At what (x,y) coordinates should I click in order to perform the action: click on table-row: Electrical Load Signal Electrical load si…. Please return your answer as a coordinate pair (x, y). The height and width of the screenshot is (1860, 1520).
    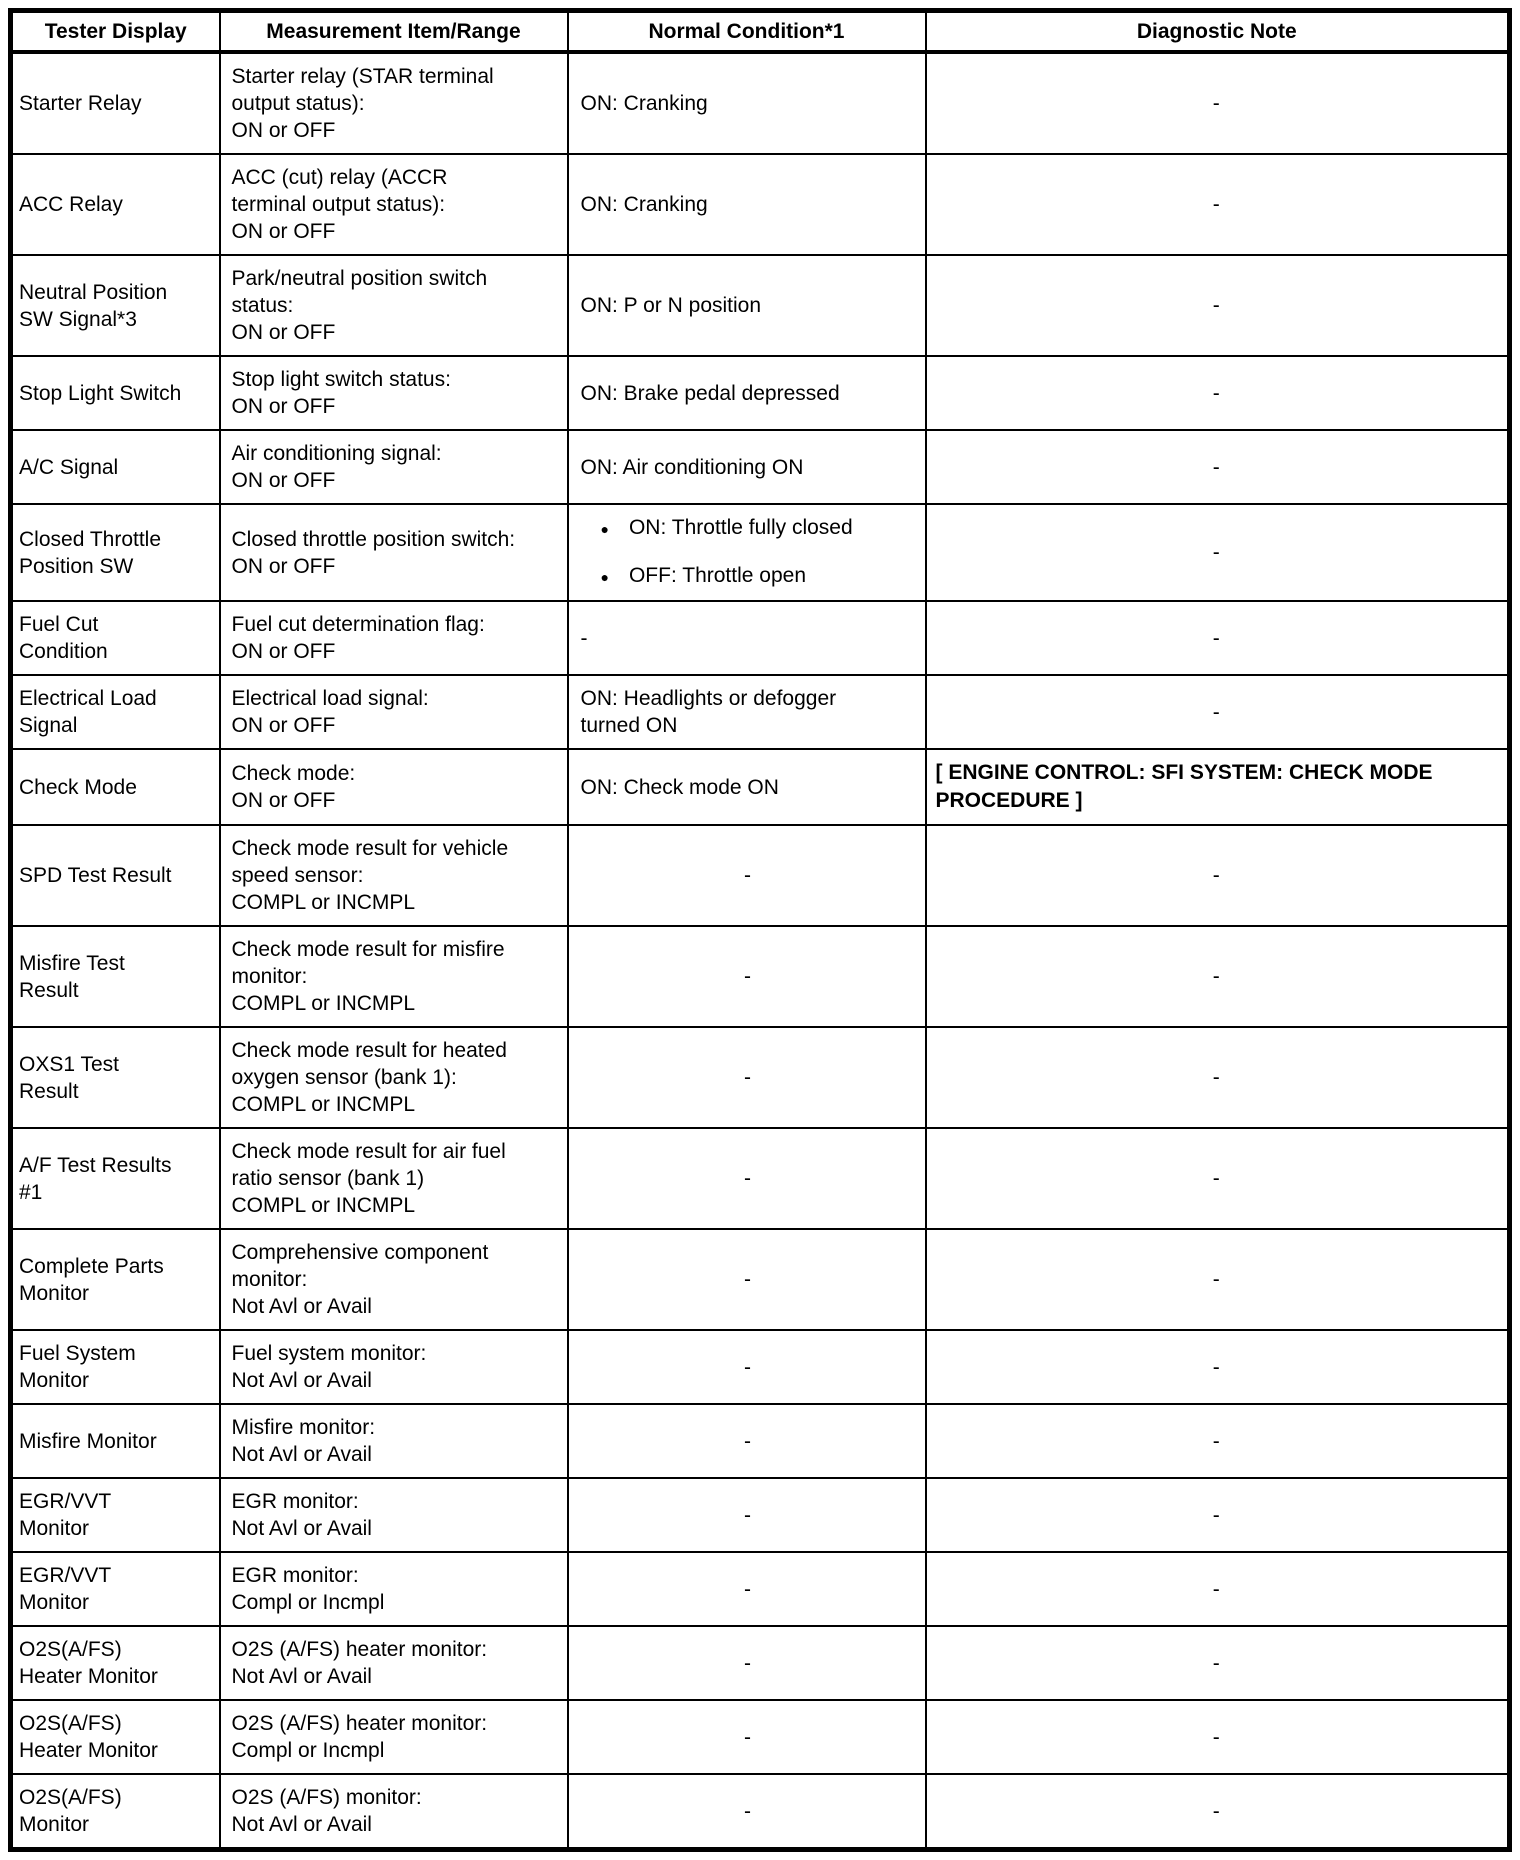
    Looking at the image, I should click on (760, 712).